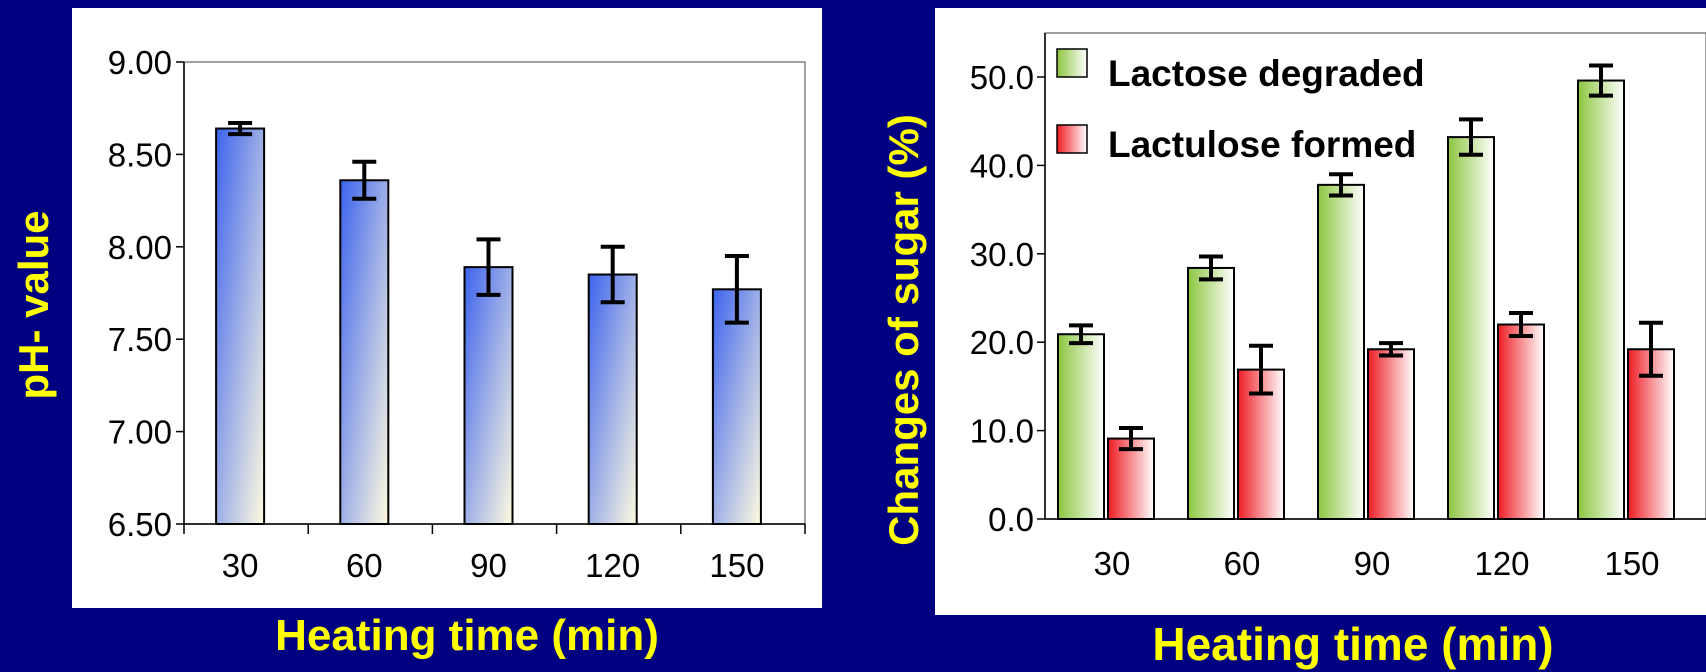  What do you see at coordinates (140, 154) in the screenshot?
I see `left-y-tick-label: 8.50` at bounding box center [140, 154].